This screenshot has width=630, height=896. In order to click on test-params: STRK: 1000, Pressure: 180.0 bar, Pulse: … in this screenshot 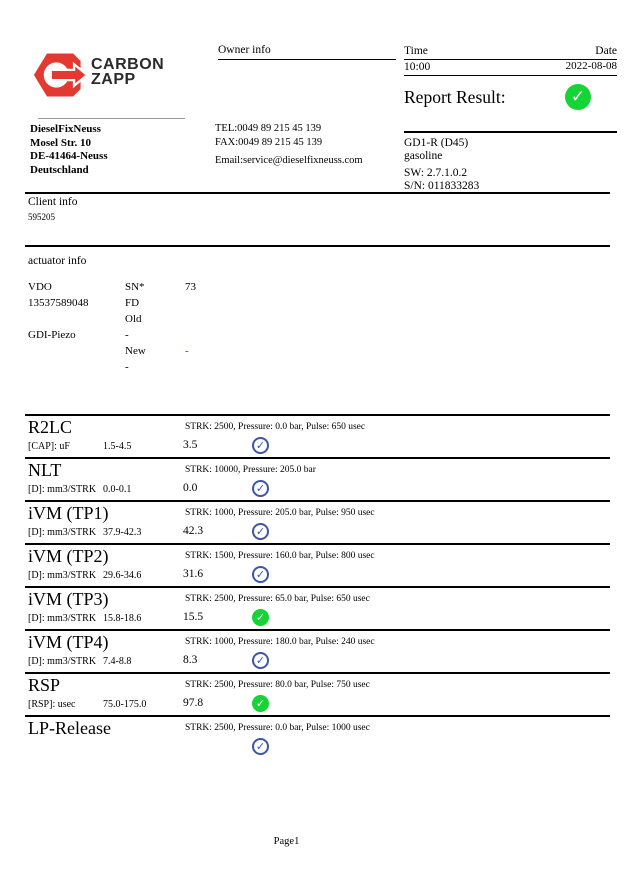, I will do `click(280, 642)`.